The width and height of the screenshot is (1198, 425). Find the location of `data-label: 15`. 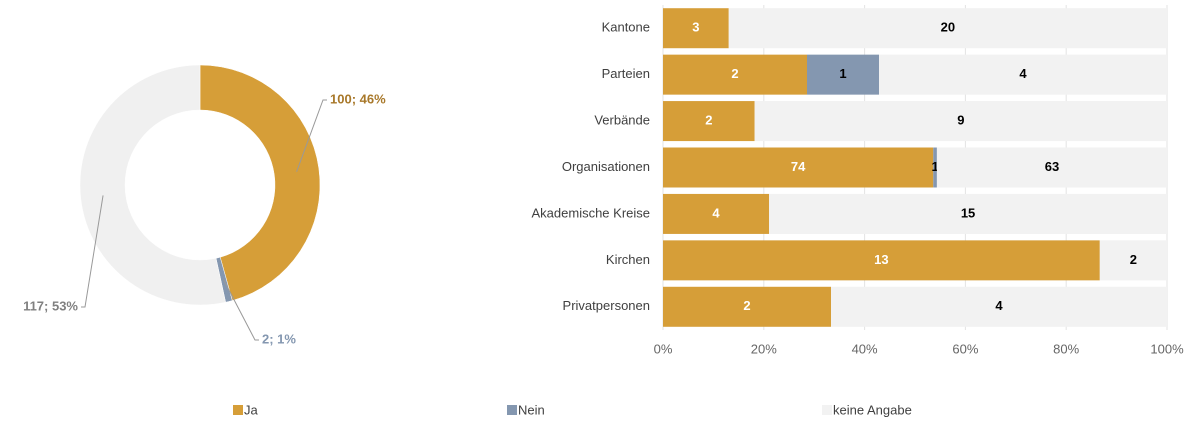

data-label: 15 is located at coordinates (968, 212).